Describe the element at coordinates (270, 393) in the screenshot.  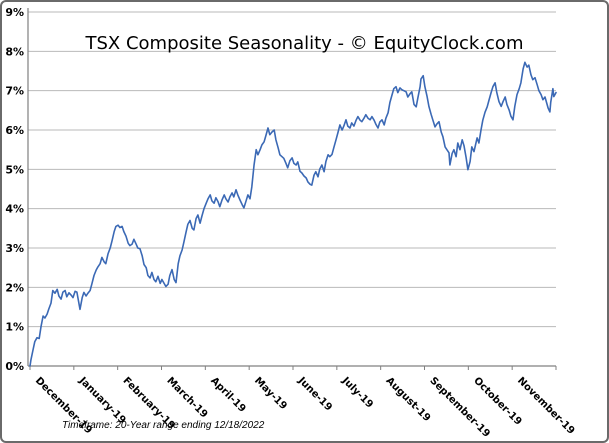
I see `x-axis-label: May-19` at that location.